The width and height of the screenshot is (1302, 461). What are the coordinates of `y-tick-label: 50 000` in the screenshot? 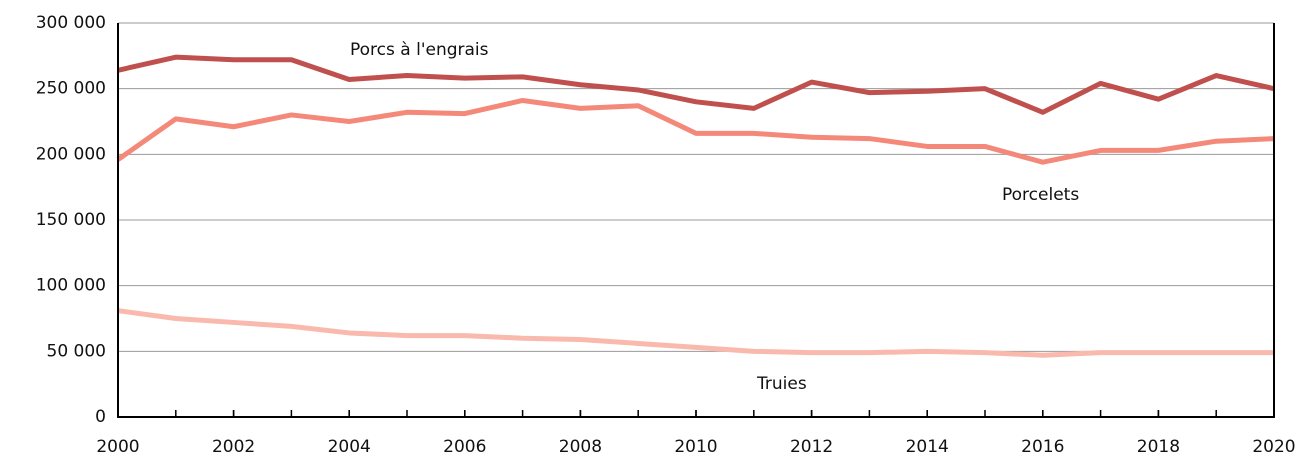 It's located at (76, 351).